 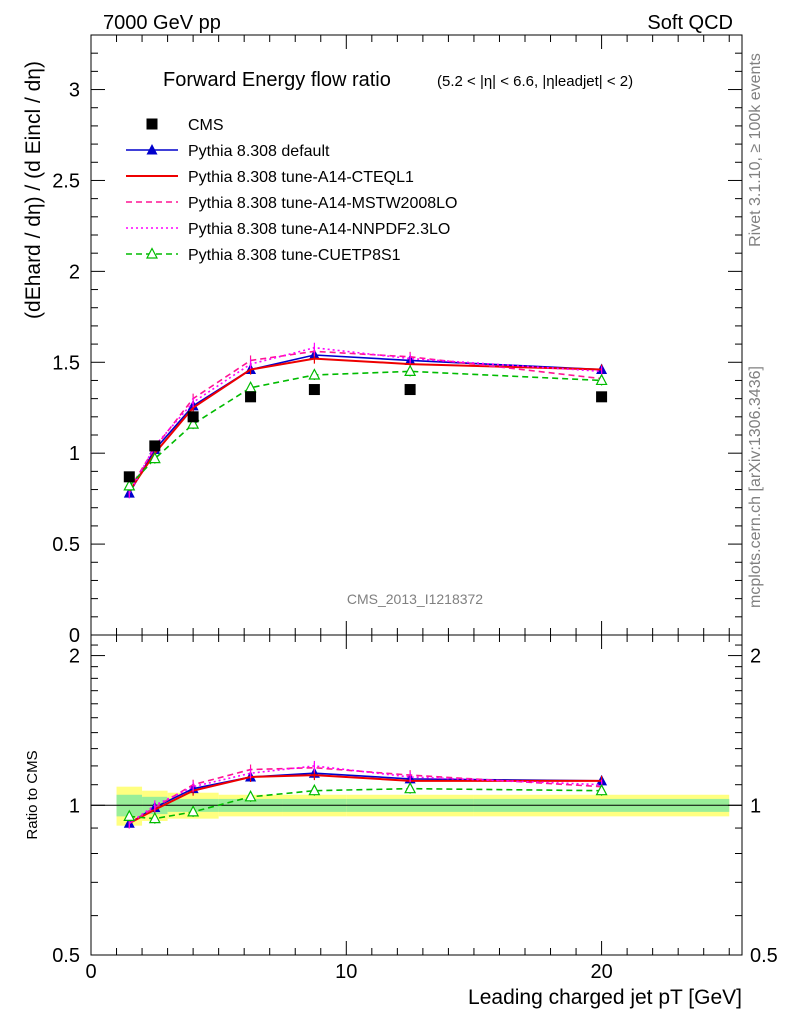 I want to click on main-series-group, so click(x=365, y=420).